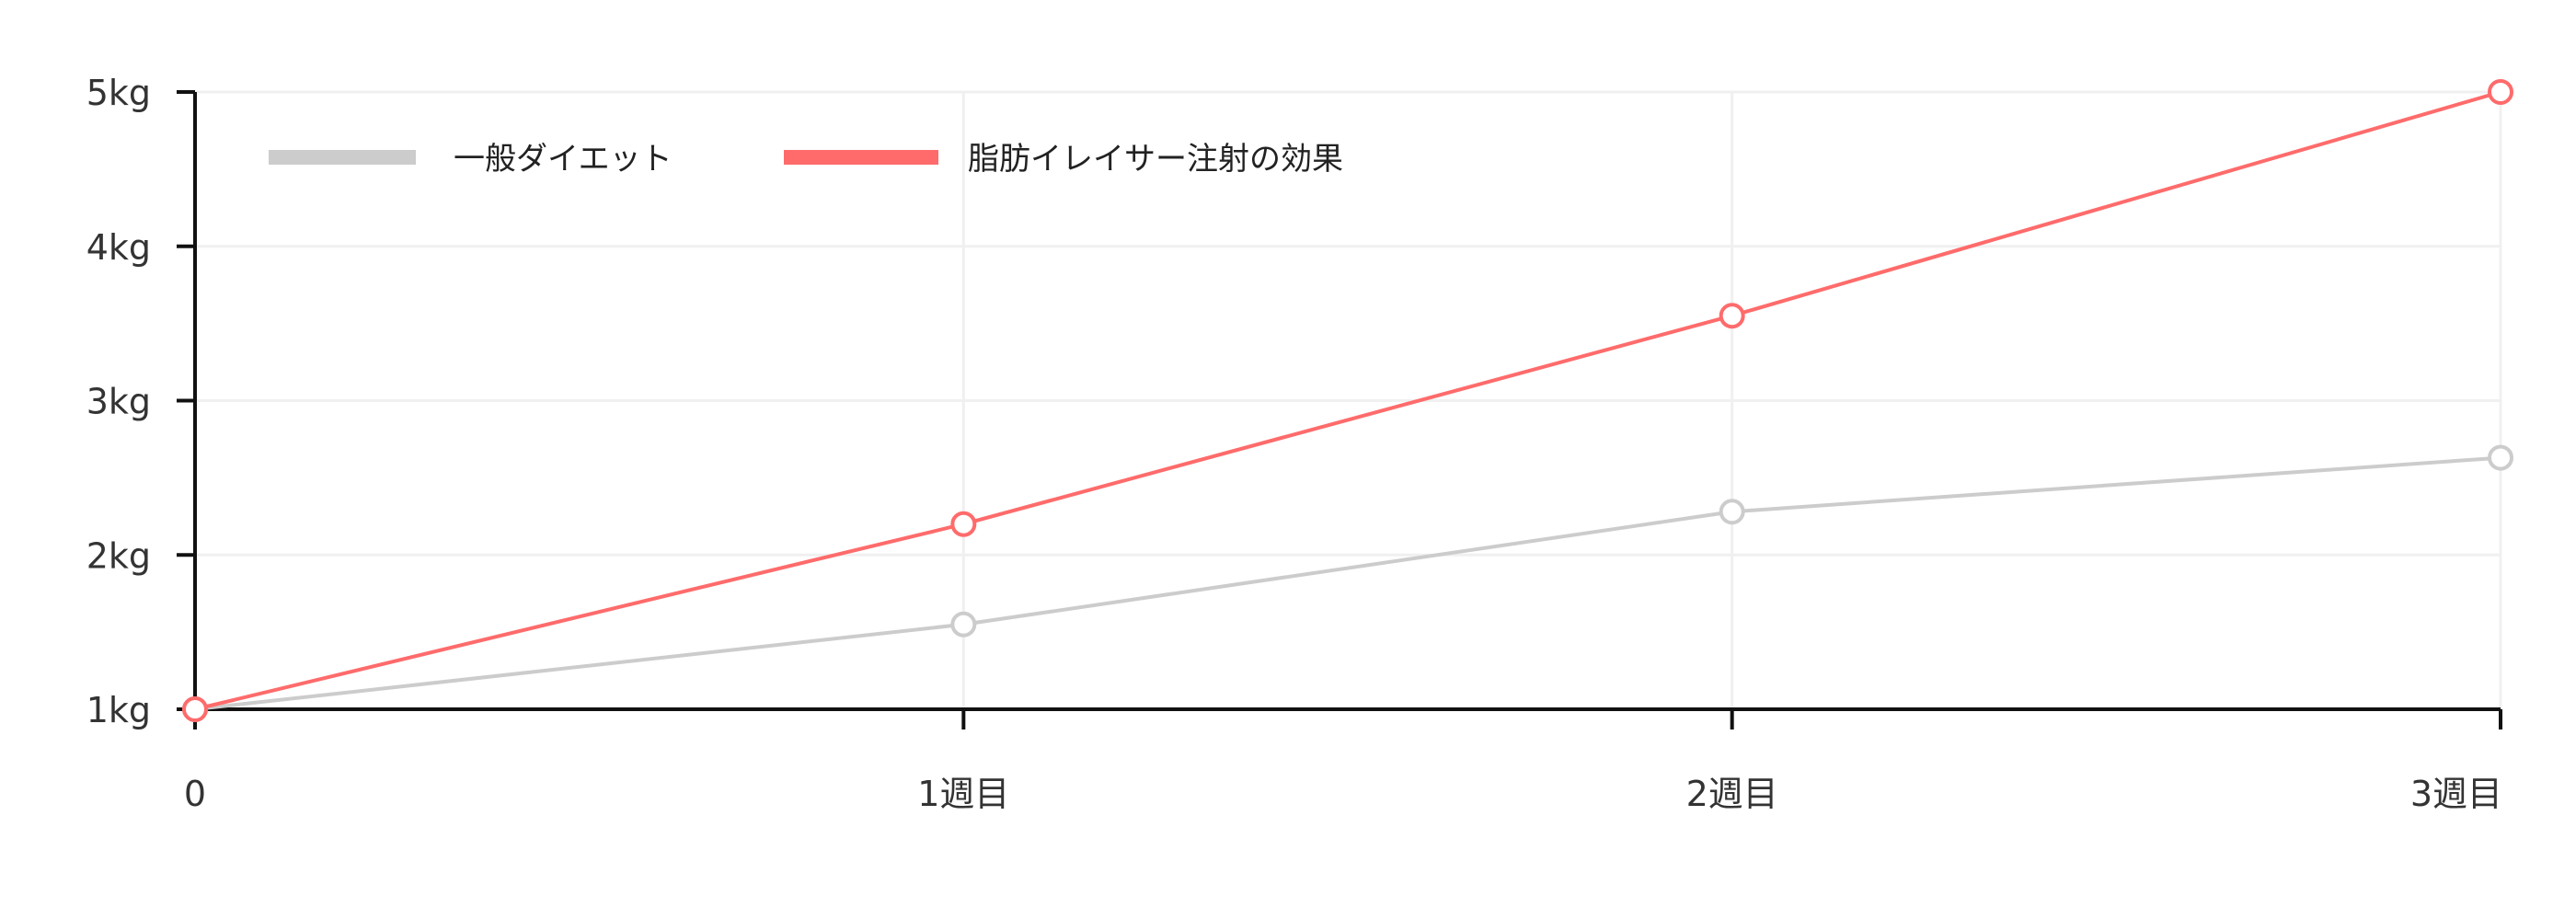 This screenshot has height=919, width=2576. What do you see at coordinates (861, 158) in the screenshot?
I see `legend-swatch-fat-eraser` at bounding box center [861, 158].